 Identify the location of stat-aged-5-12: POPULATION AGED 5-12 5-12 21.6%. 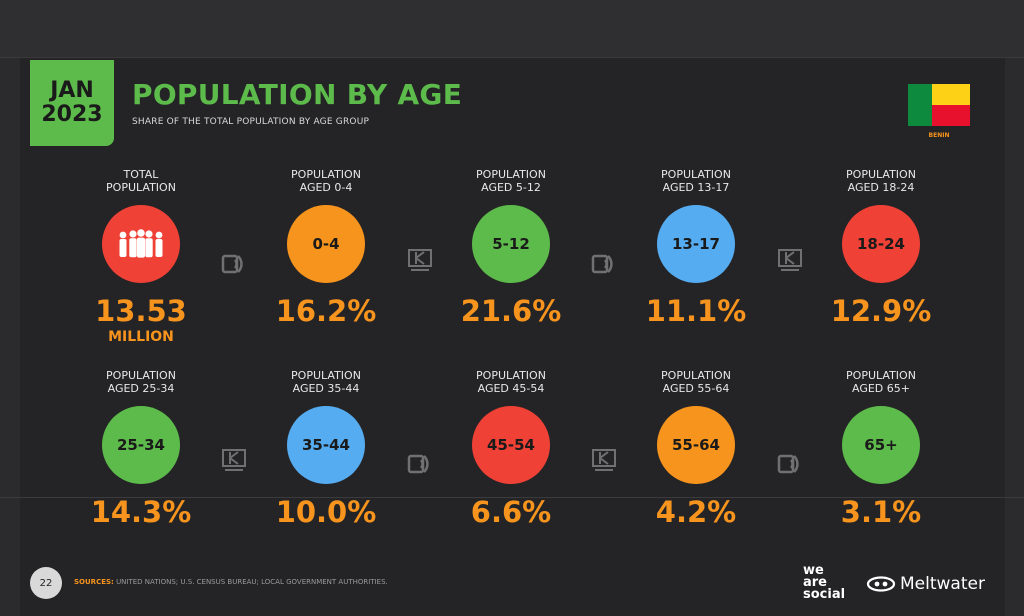
(511, 247).